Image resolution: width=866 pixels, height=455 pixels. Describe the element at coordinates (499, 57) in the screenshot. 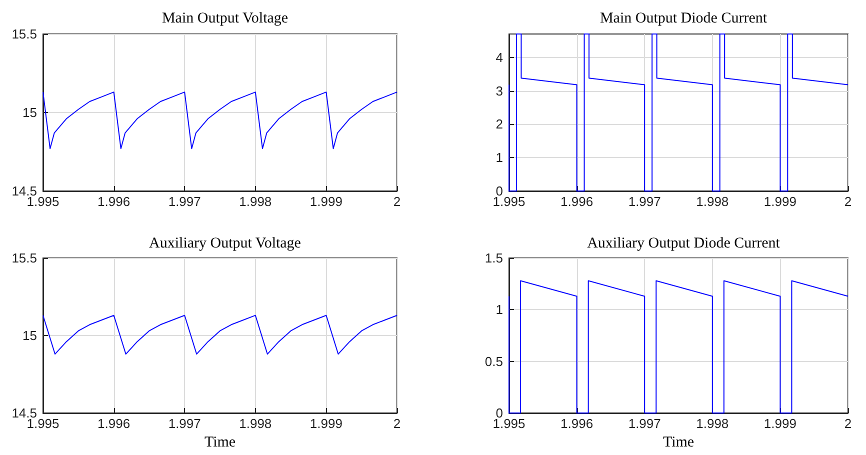

I see `y-tick-label: 4` at that location.